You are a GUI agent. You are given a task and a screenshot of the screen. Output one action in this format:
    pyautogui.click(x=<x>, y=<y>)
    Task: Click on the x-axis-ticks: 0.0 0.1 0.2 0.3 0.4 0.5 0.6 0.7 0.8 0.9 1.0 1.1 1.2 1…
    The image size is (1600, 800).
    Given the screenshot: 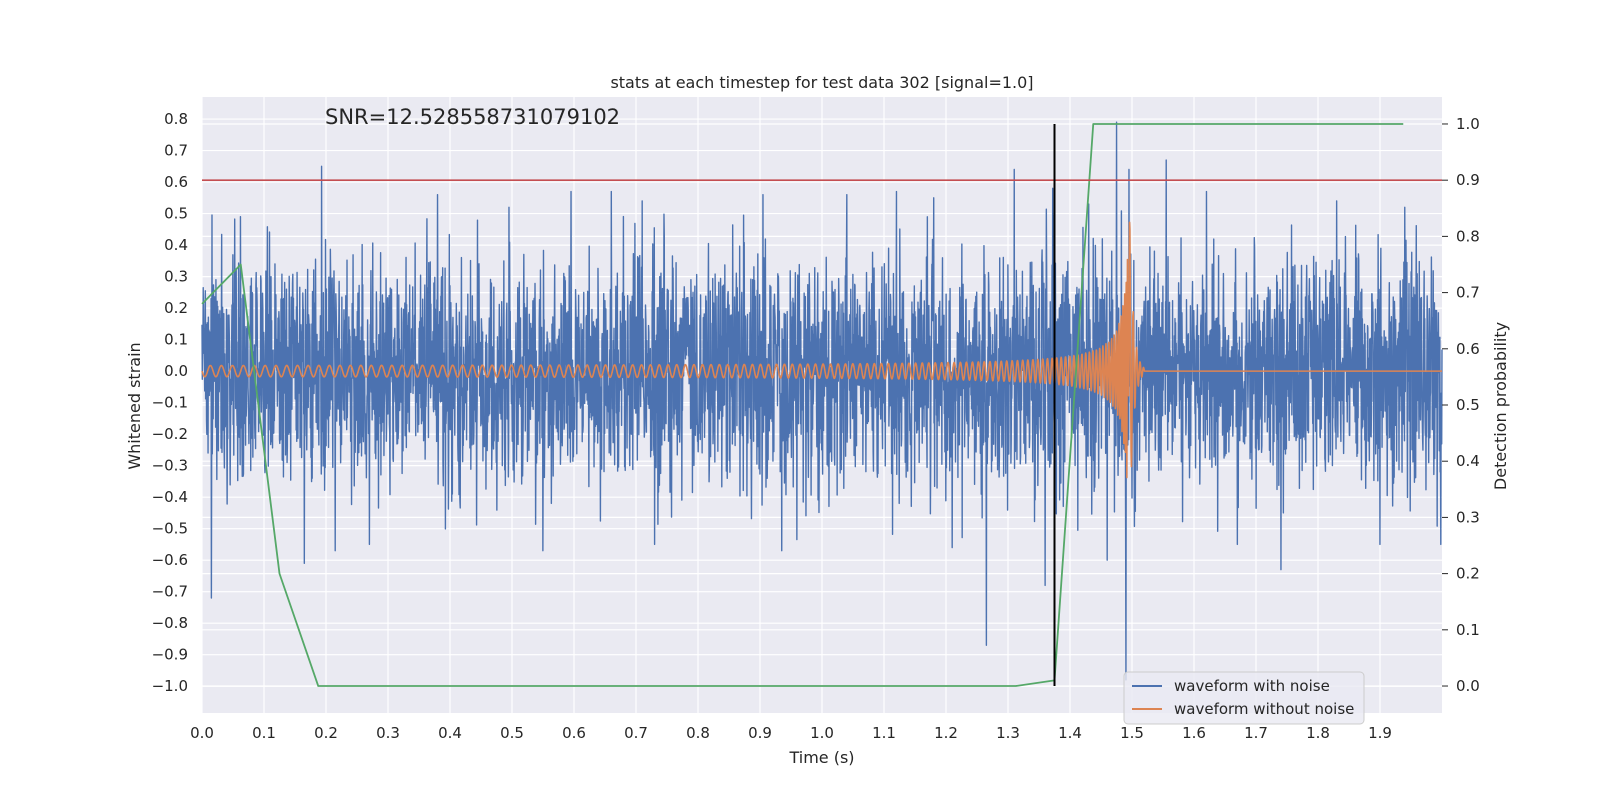 What is the action you would take?
    pyautogui.click(x=791, y=733)
    